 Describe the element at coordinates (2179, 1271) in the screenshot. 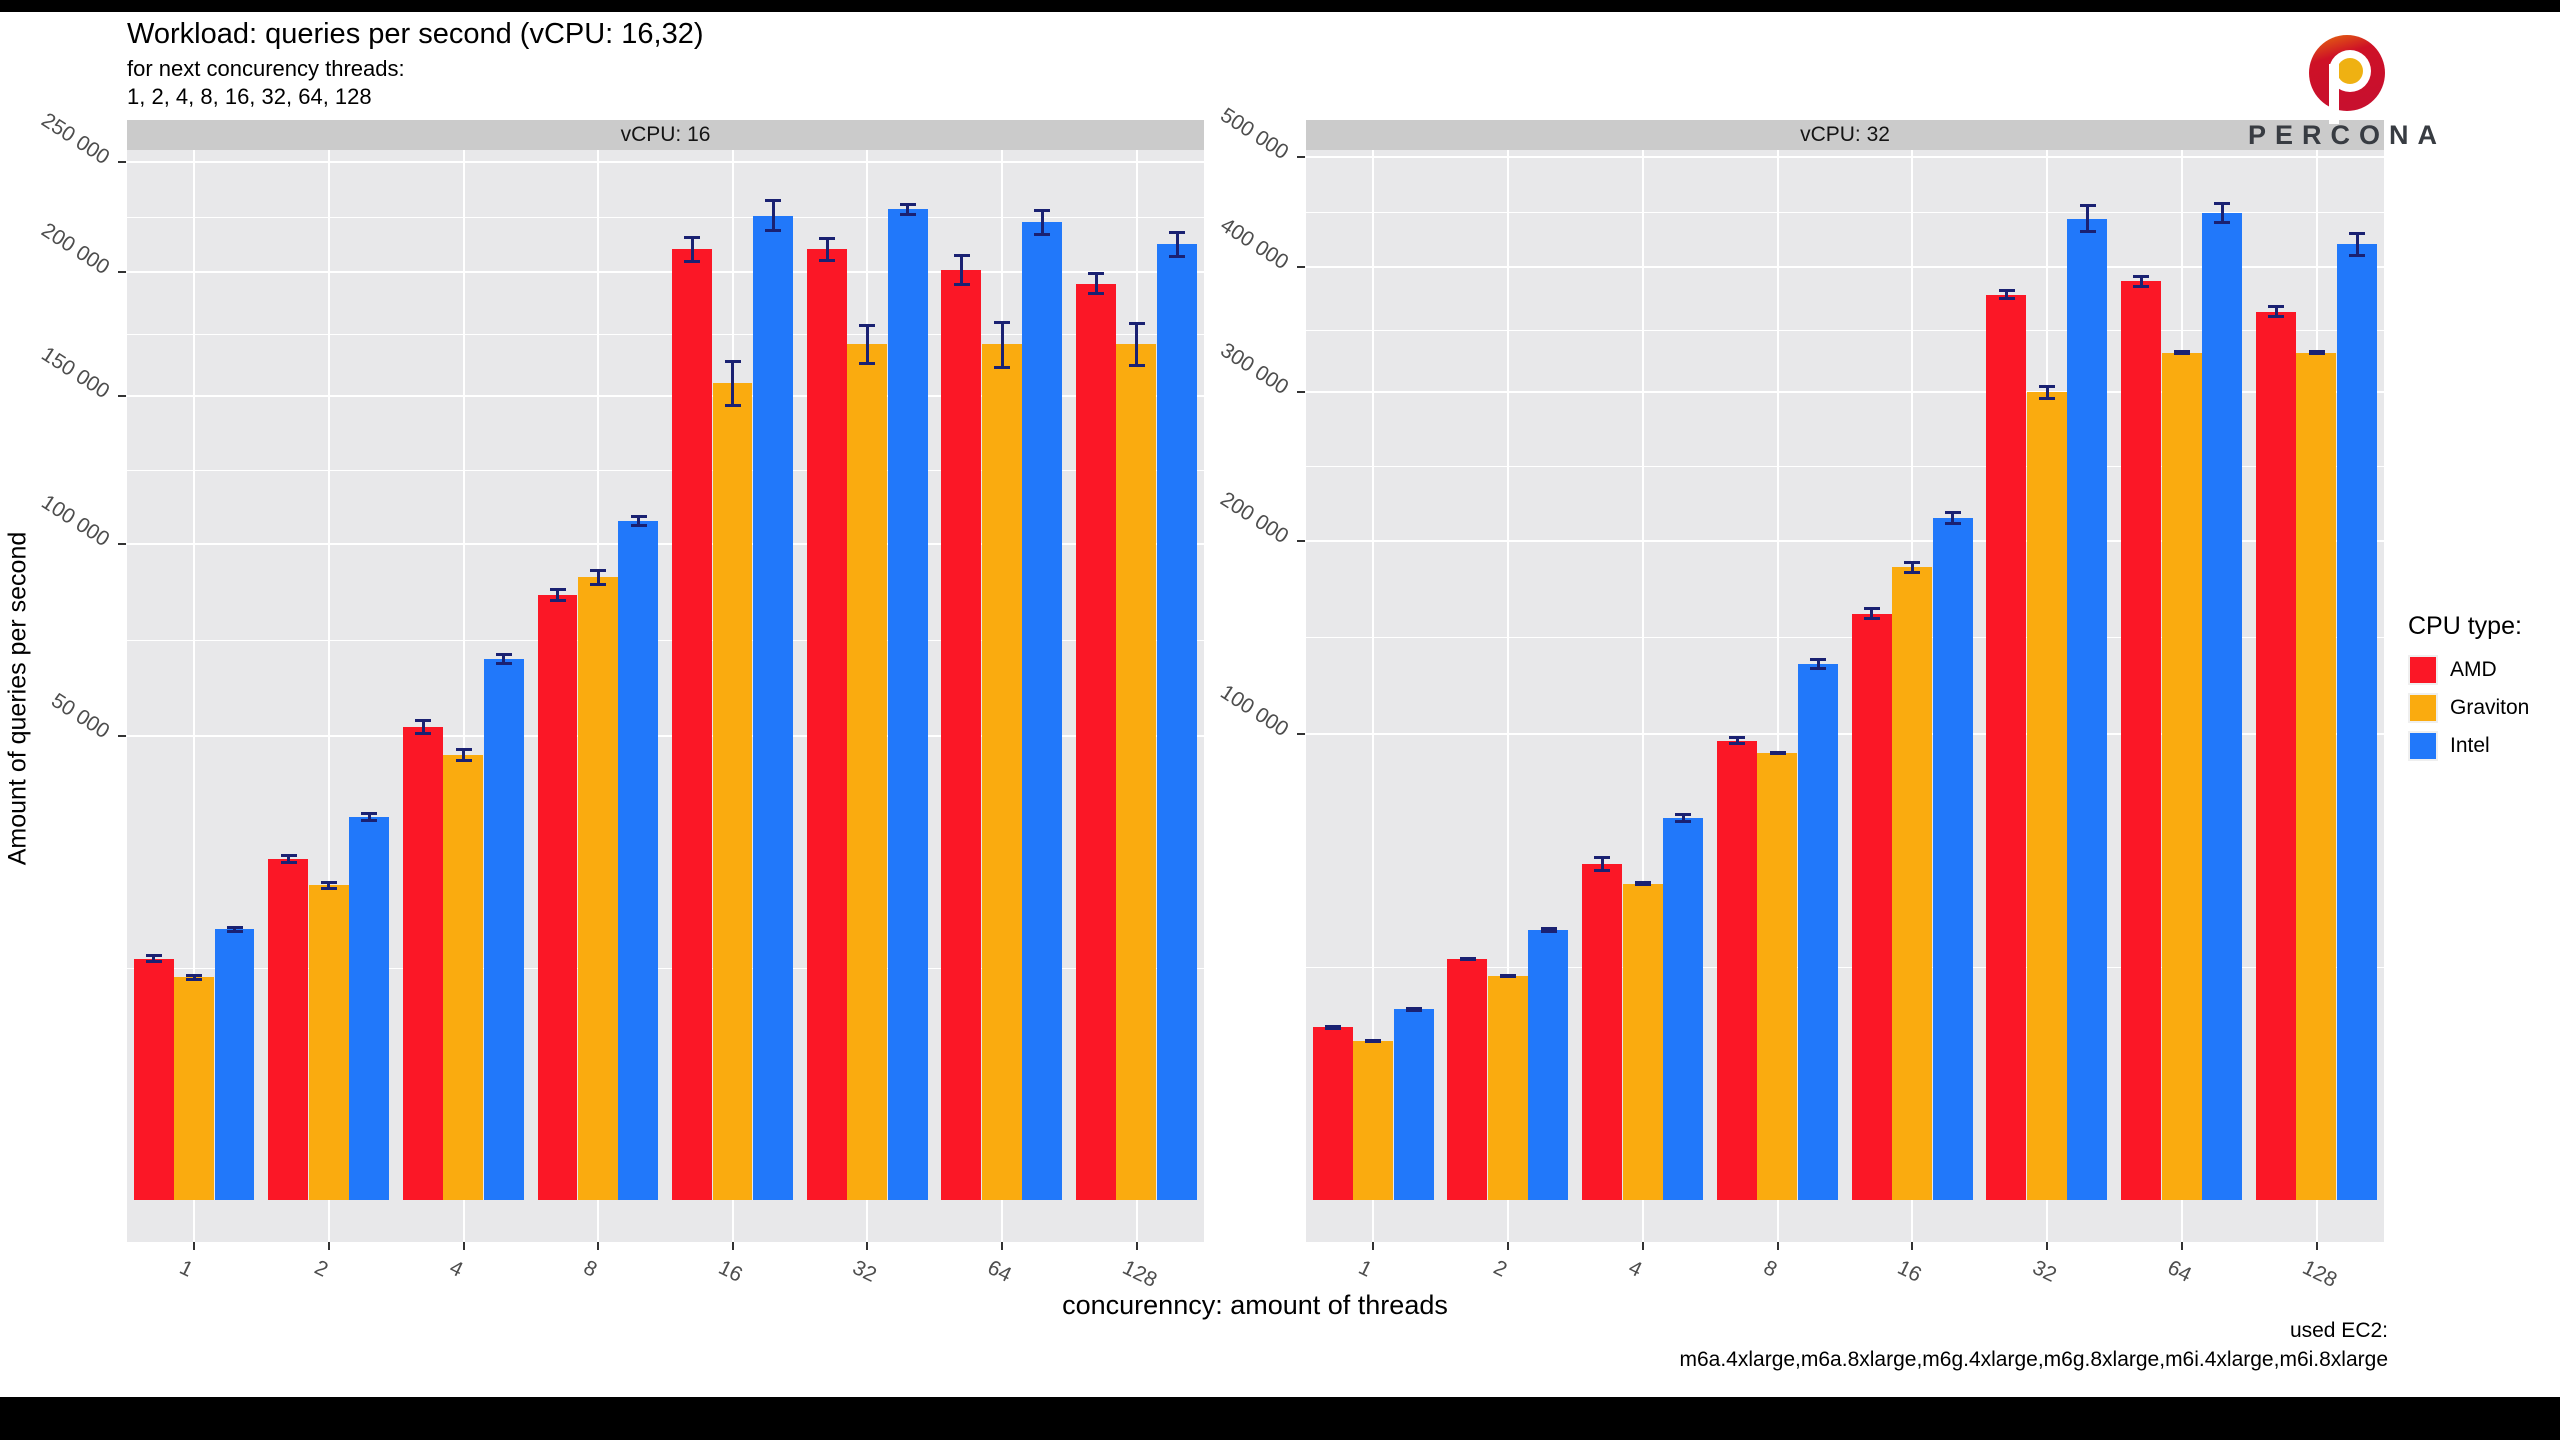

I see `x-tick-label: 64` at that location.